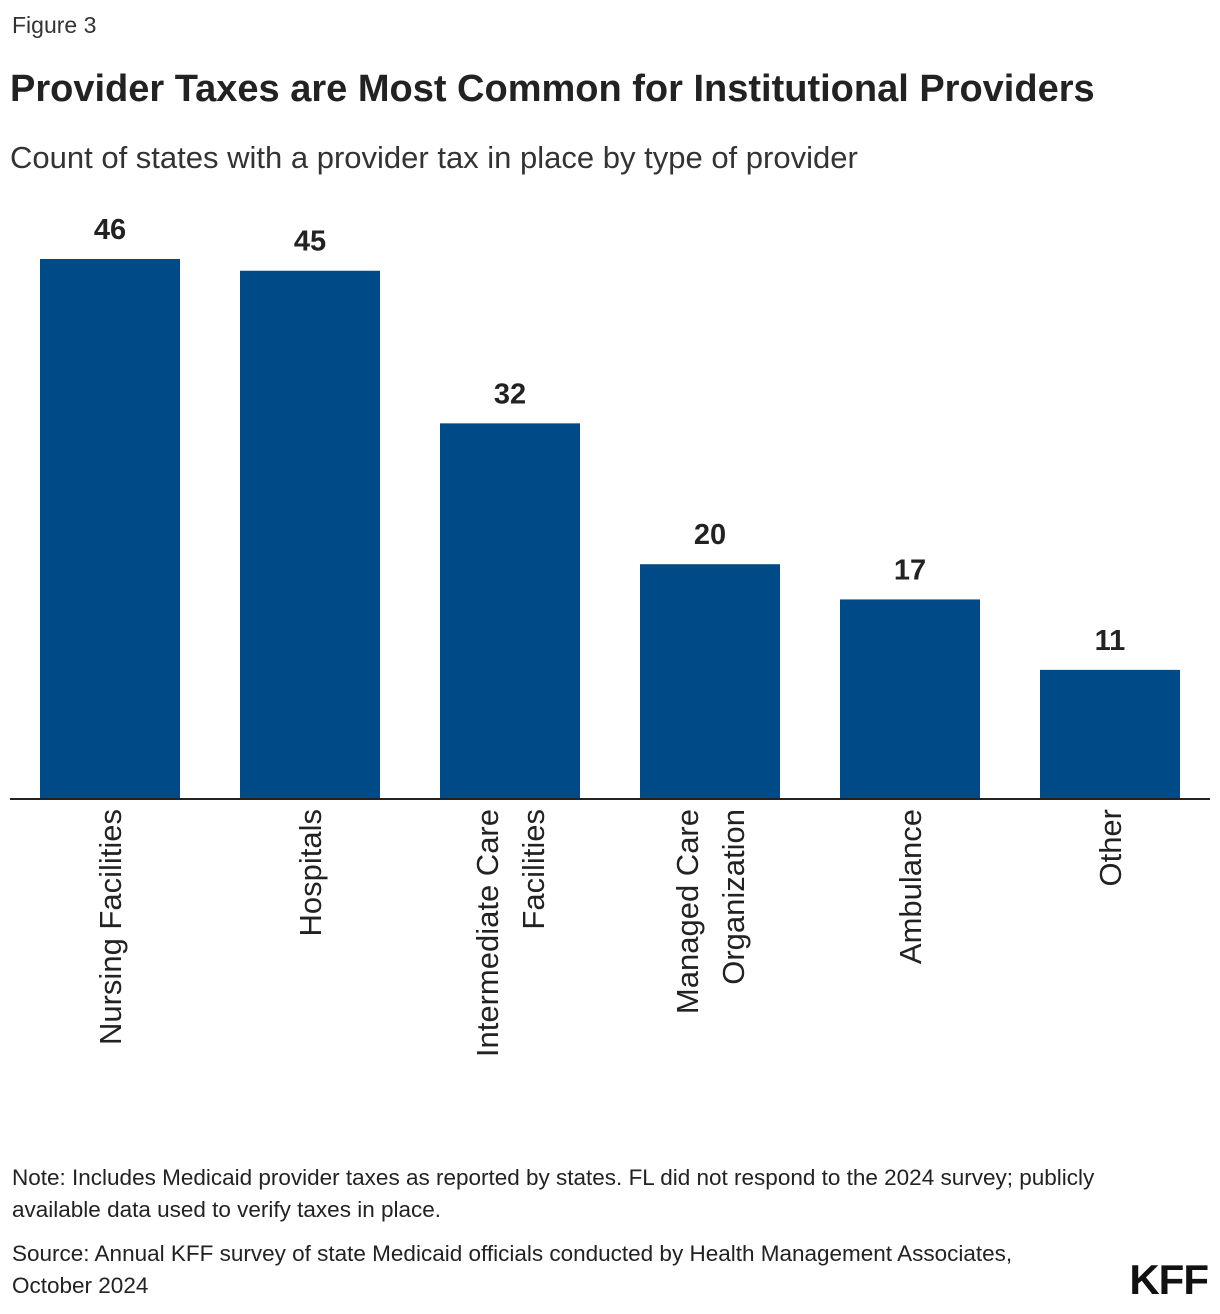 This screenshot has width=1220, height=1314. What do you see at coordinates (710, 535) in the screenshot?
I see `value-label-3: 20` at bounding box center [710, 535].